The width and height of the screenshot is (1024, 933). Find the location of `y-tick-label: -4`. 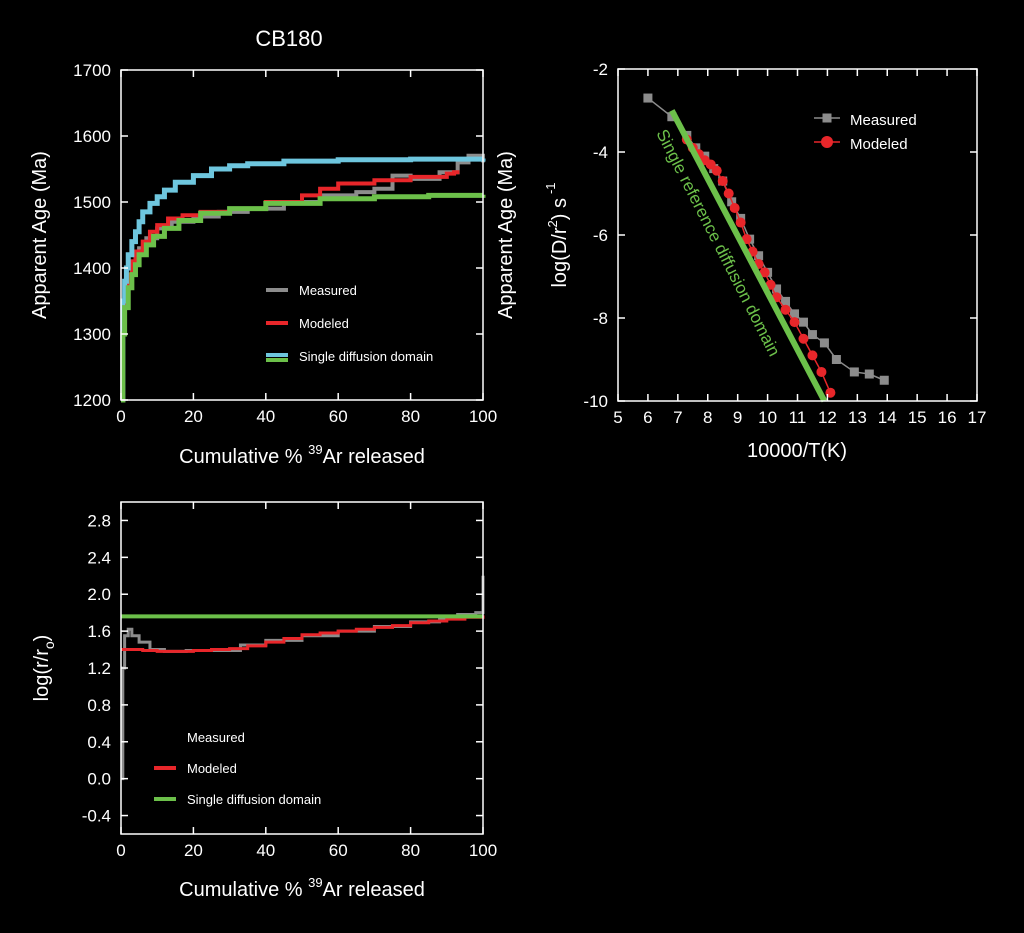

y-tick-label: -4 is located at coordinates (600, 152).